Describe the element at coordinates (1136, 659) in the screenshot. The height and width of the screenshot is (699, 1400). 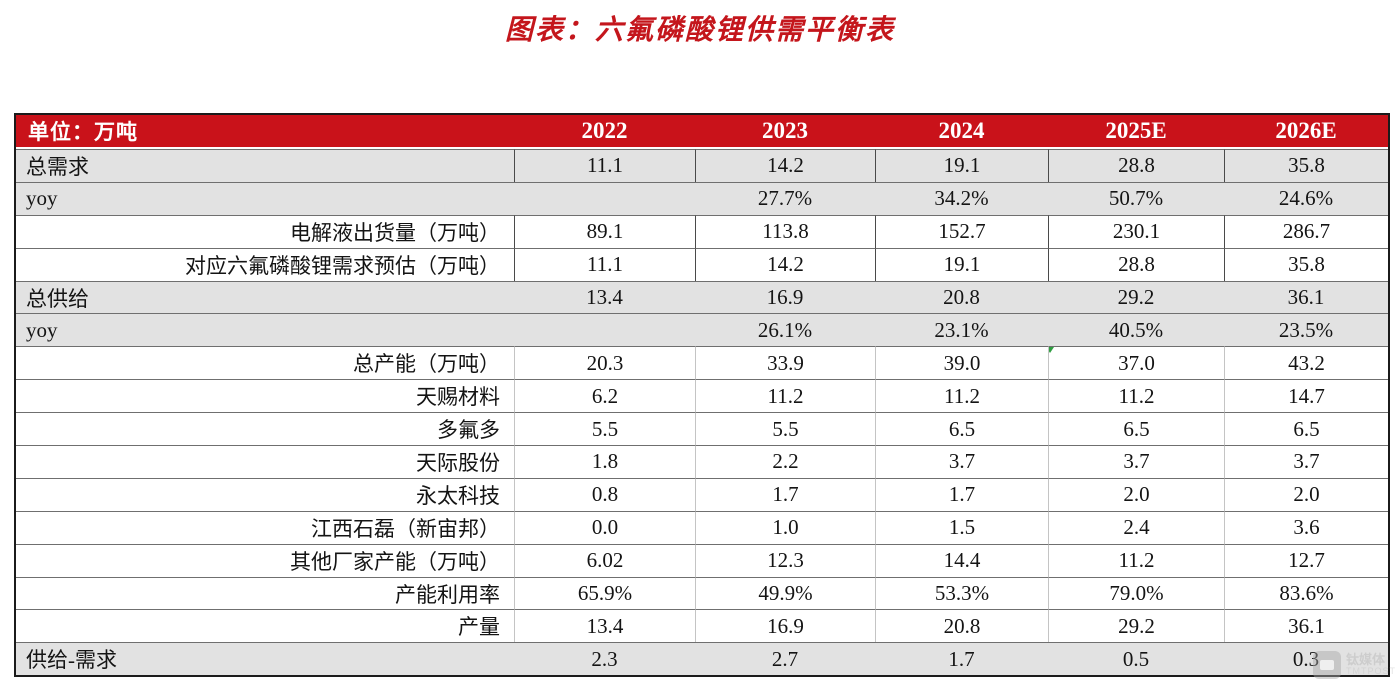
I see `table-cell: 0.5` at that location.